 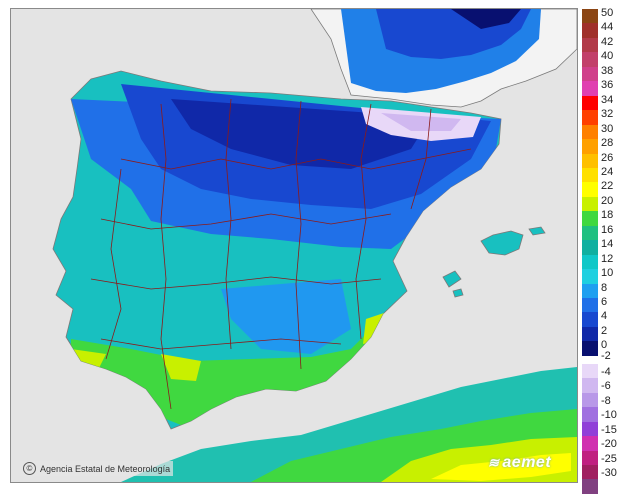 What do you see at coordinates (604, 345) in the screenshot?
I see `legend-label: 0` at bounding box center [604, 345].